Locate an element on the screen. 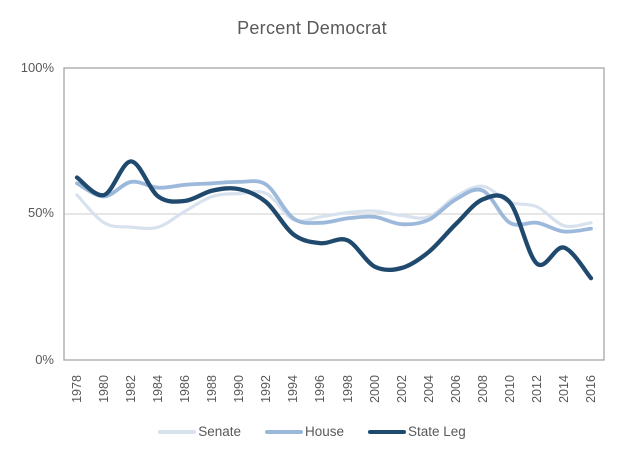 This screenshot has width=624, height=459. x-axis-tick-2006: 2006 is located at coordinates (455, 389).